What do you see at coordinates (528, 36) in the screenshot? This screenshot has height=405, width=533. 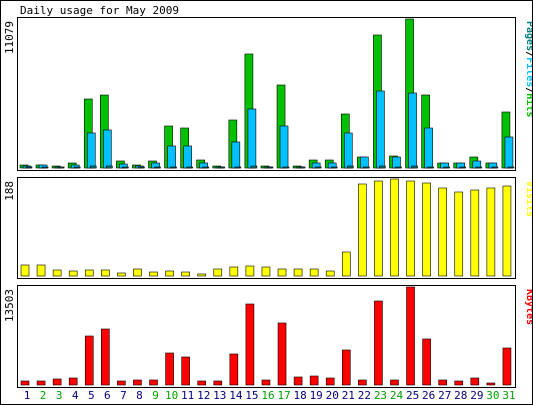 I see `legend-part-hits-0: Pages` at bounding box center [528, 36].